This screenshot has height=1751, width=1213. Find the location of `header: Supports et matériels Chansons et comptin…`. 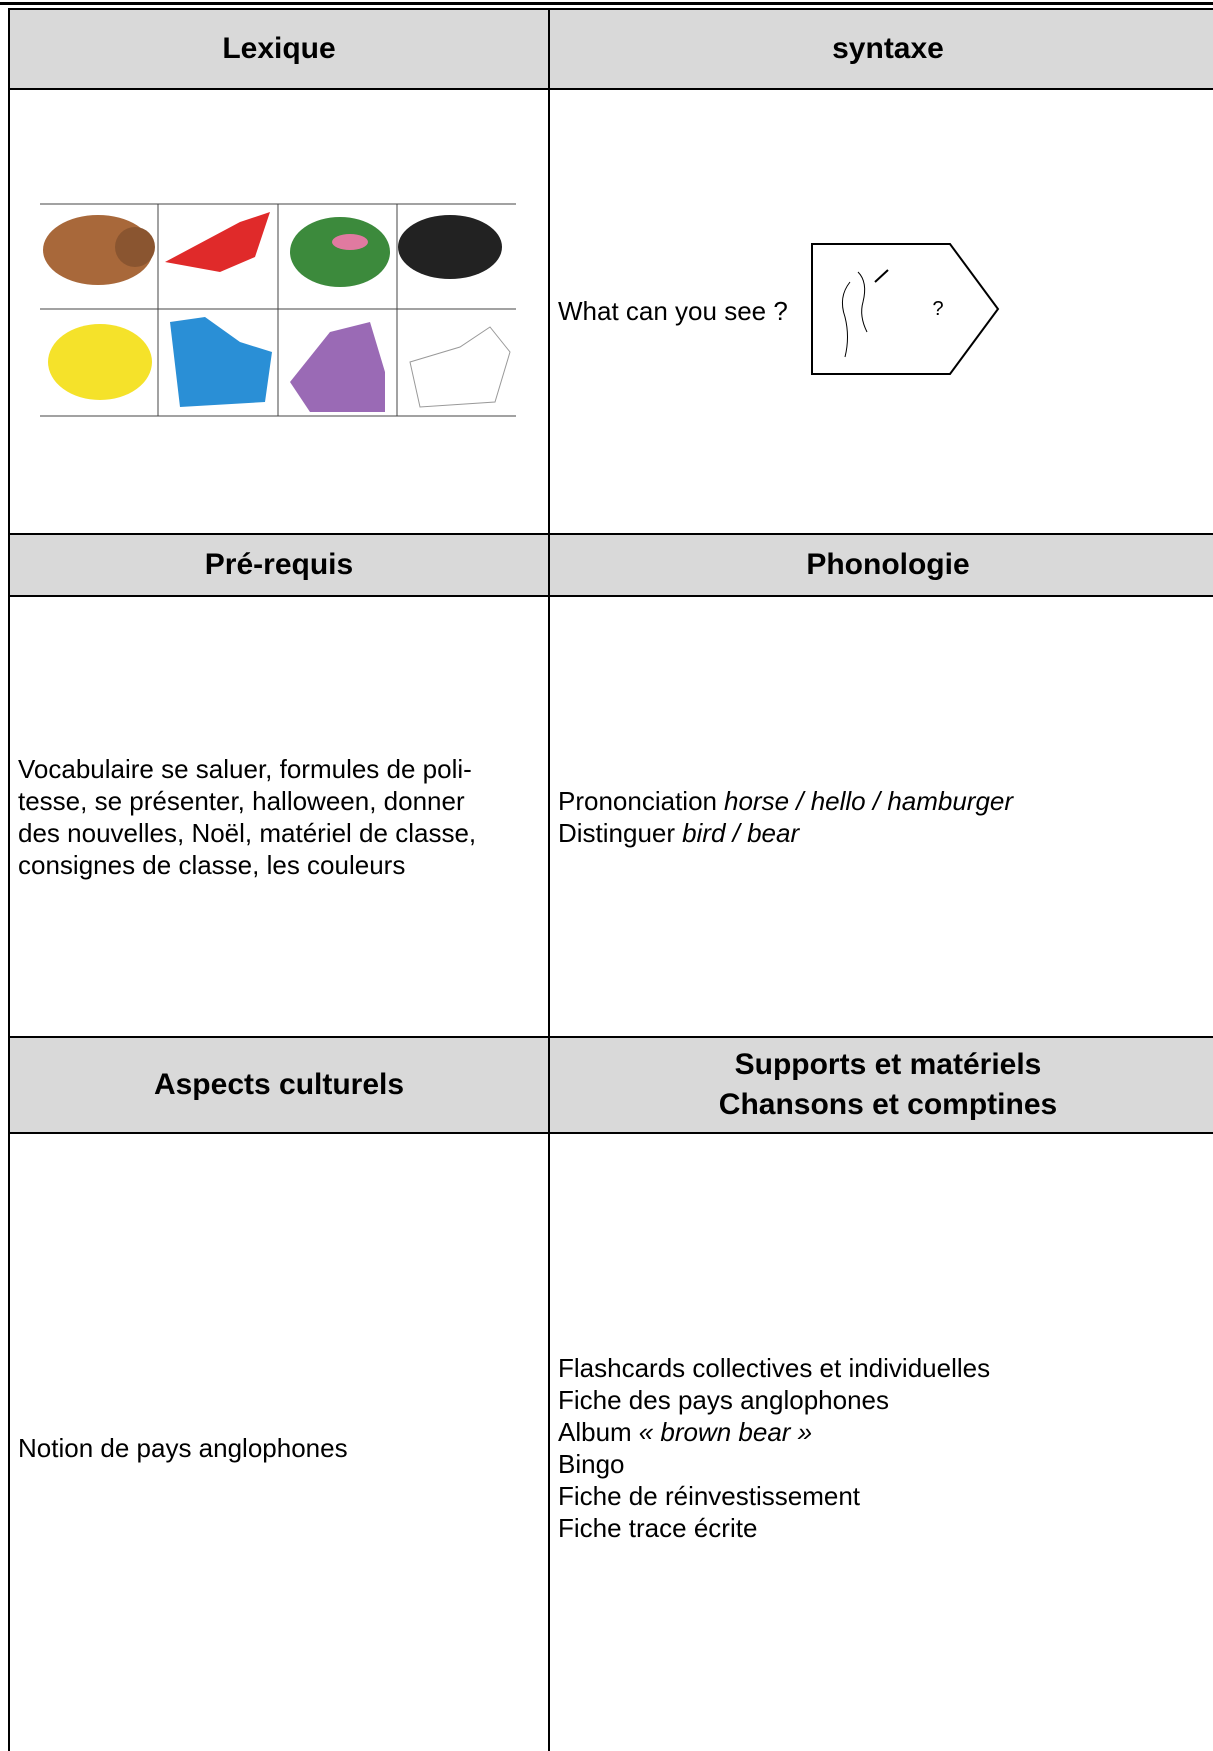

header: Supports et matériels Chansons et comptin… is located at coordinates (880, 1085).